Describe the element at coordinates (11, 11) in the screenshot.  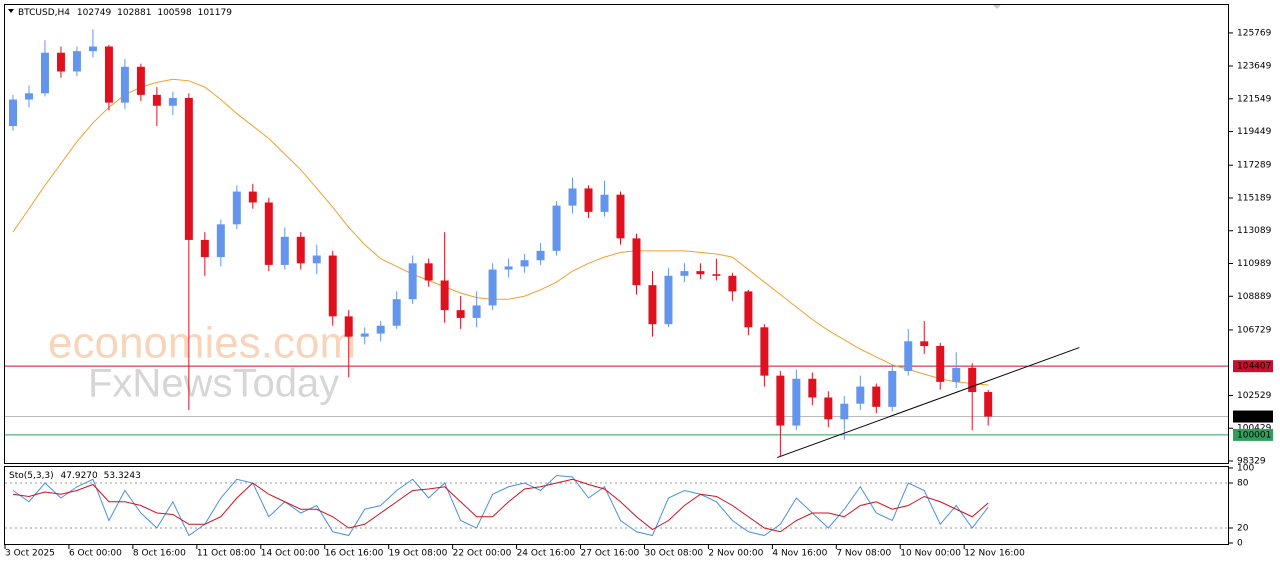
I see `menu-arrow` at that location.